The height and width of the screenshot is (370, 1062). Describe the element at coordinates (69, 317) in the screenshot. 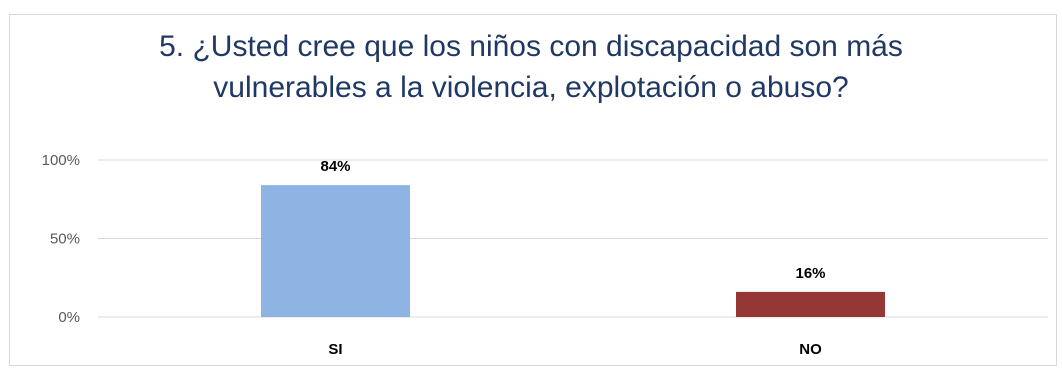

I see `y-tick-label: 0%` at that location.